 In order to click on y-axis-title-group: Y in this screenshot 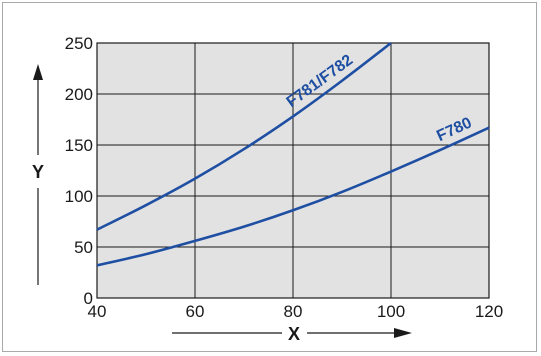, I will do `click(38, 174)`.